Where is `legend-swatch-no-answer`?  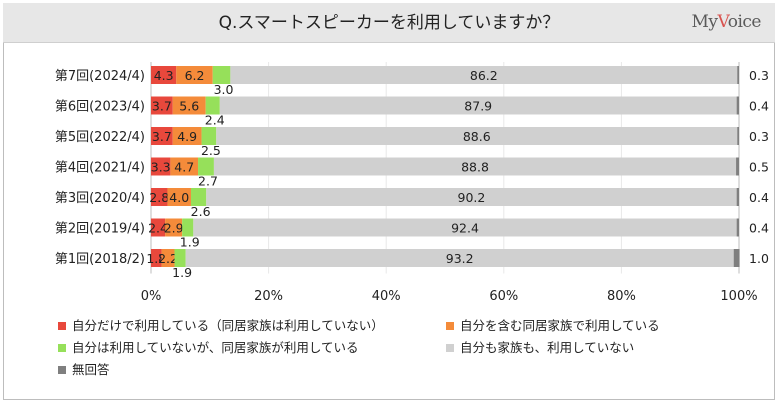 legend-swatch-no-answer is located at coordinates (62, 369).